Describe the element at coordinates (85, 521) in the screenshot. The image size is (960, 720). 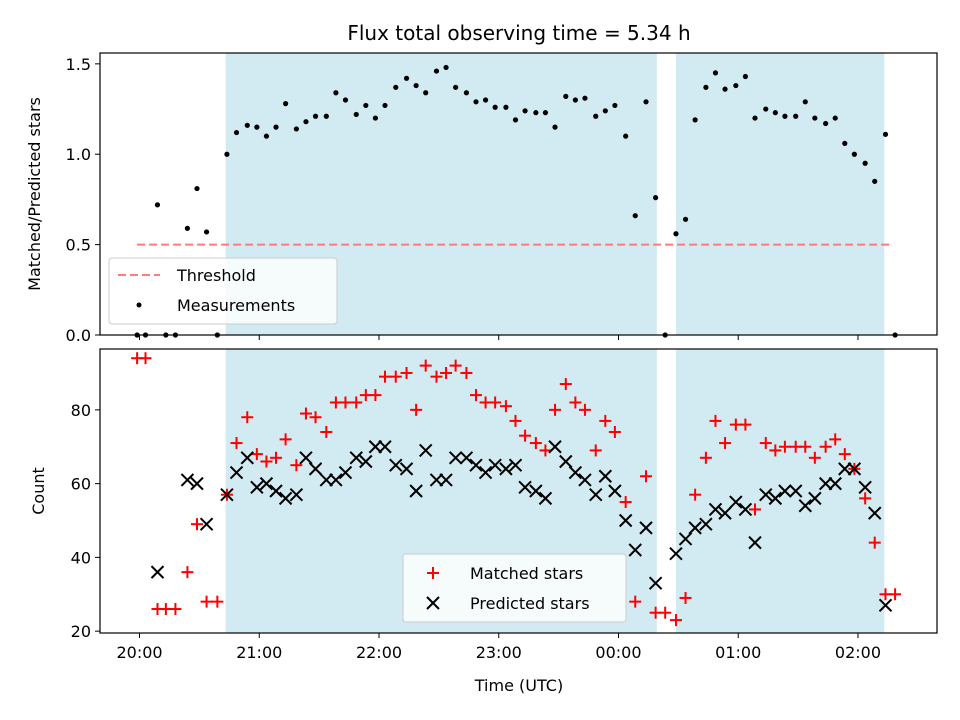
I see `count-y-axis: 20 40 60 80` at that location.